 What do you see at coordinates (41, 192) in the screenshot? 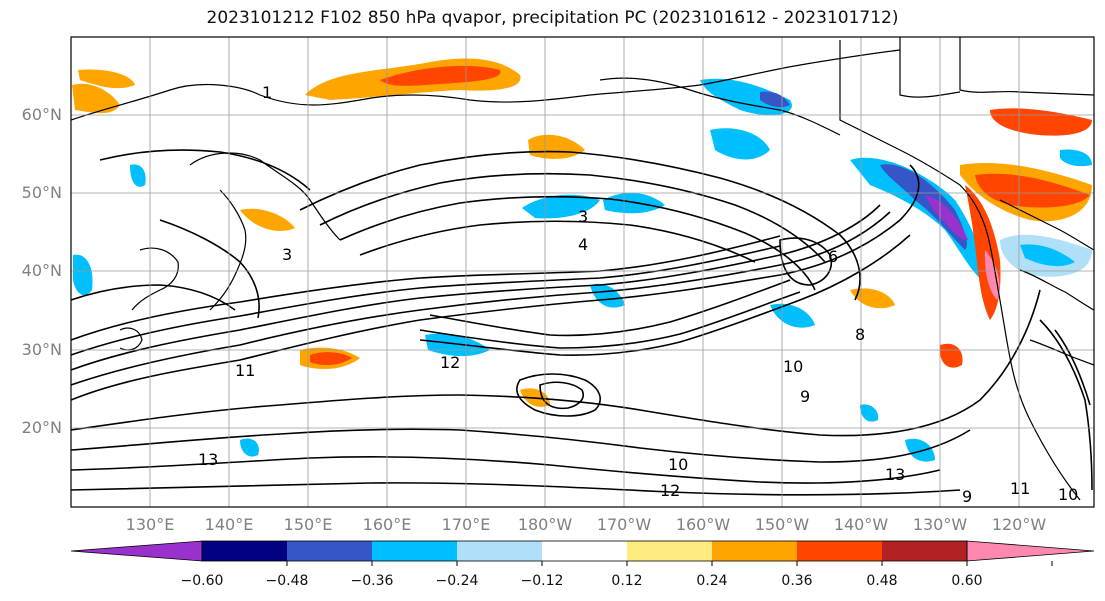
I see `lat-label-50n: 50°N` at bounding box center [41, 192].